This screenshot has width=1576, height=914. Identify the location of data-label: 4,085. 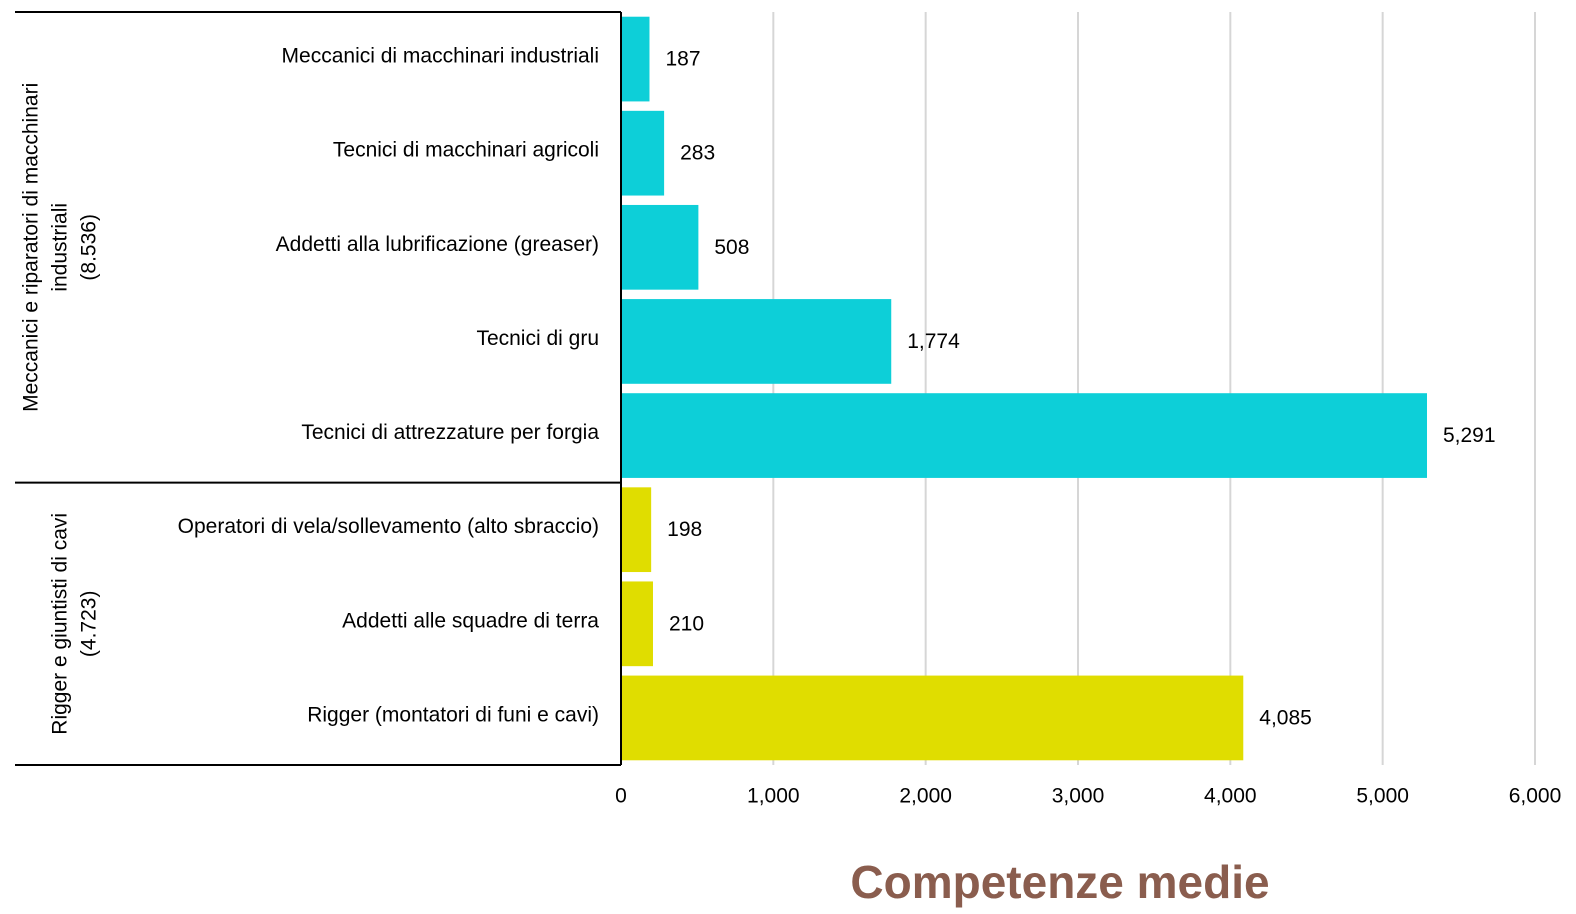
(1285, 717).